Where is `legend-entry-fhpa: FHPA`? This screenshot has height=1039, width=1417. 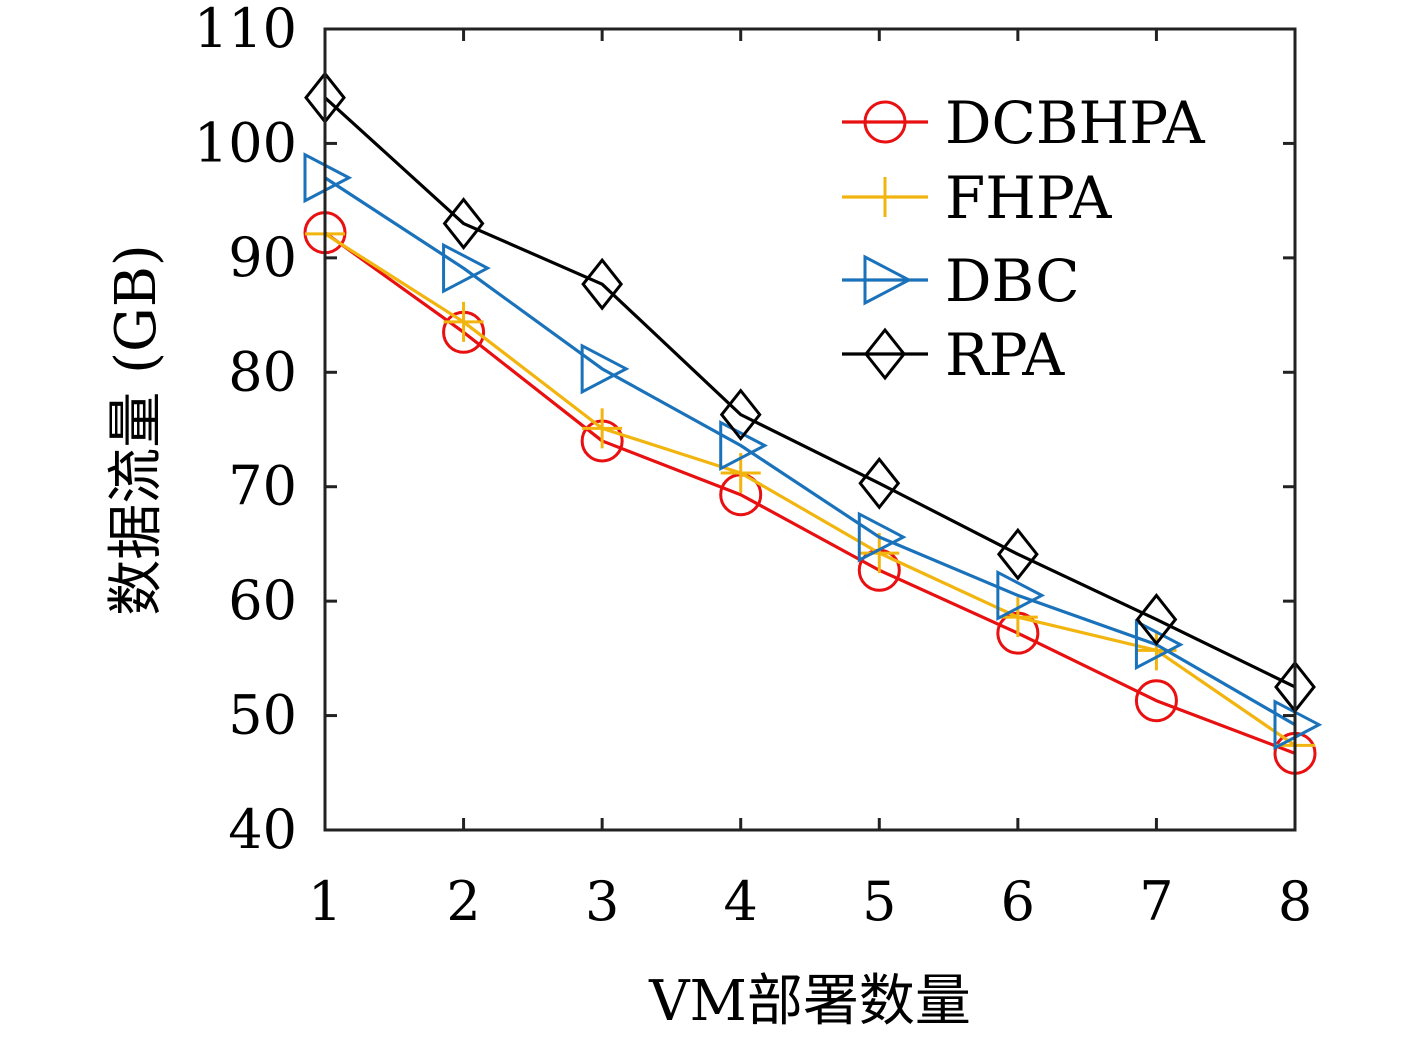
legend-entry-fhpa: FHPA is located at coordinates (977, 198).